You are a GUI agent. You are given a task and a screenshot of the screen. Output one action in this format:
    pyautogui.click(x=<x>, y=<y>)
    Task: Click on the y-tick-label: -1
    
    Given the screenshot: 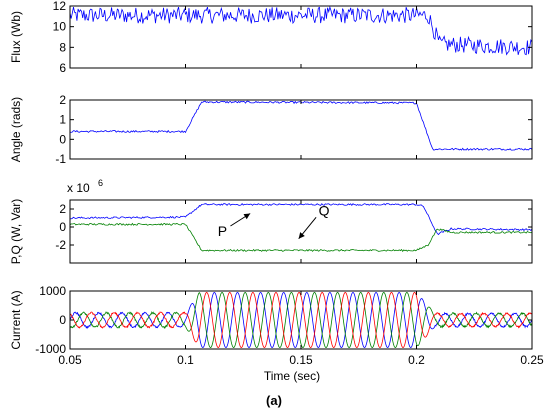 What is the action you would take?
    pyautogui.click(x=60, y=159)
    